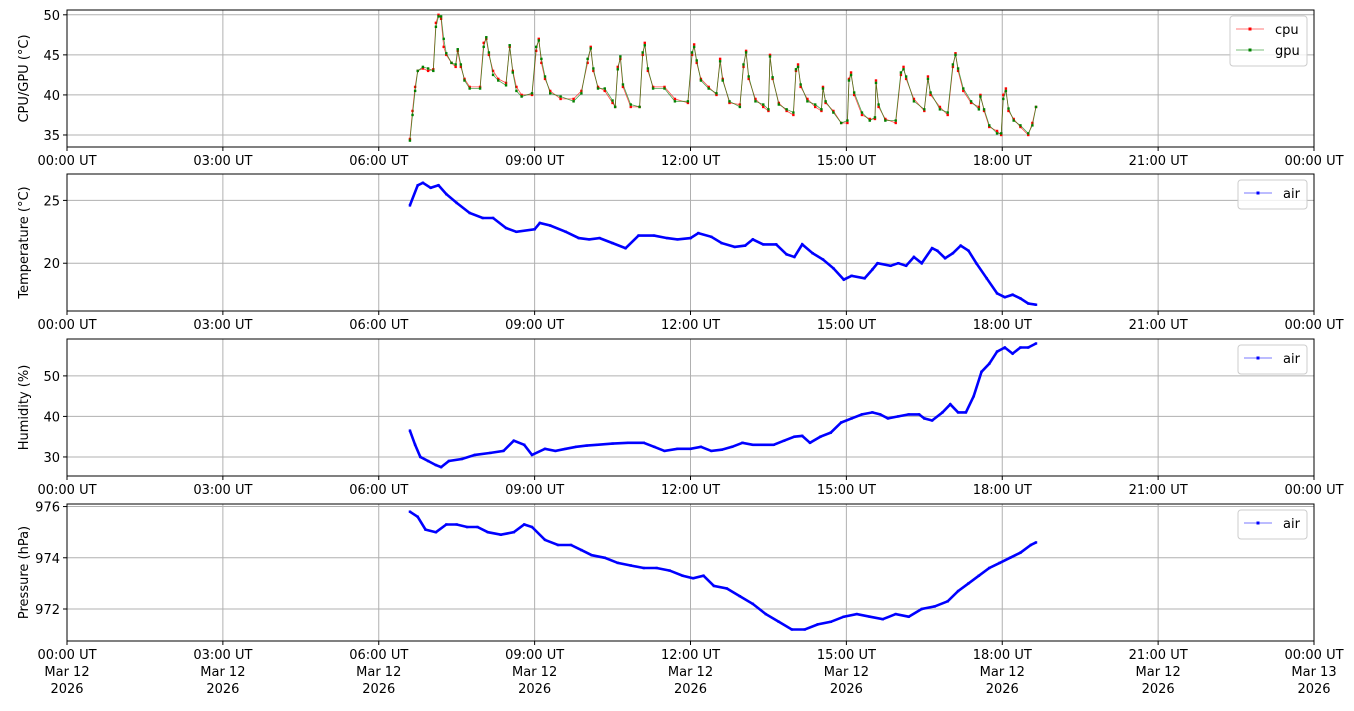 The image size is (1354, 711). Describe the element at coordinates (1250, 50) in the screenshot. I see `legend-marker-gpu` at that location.